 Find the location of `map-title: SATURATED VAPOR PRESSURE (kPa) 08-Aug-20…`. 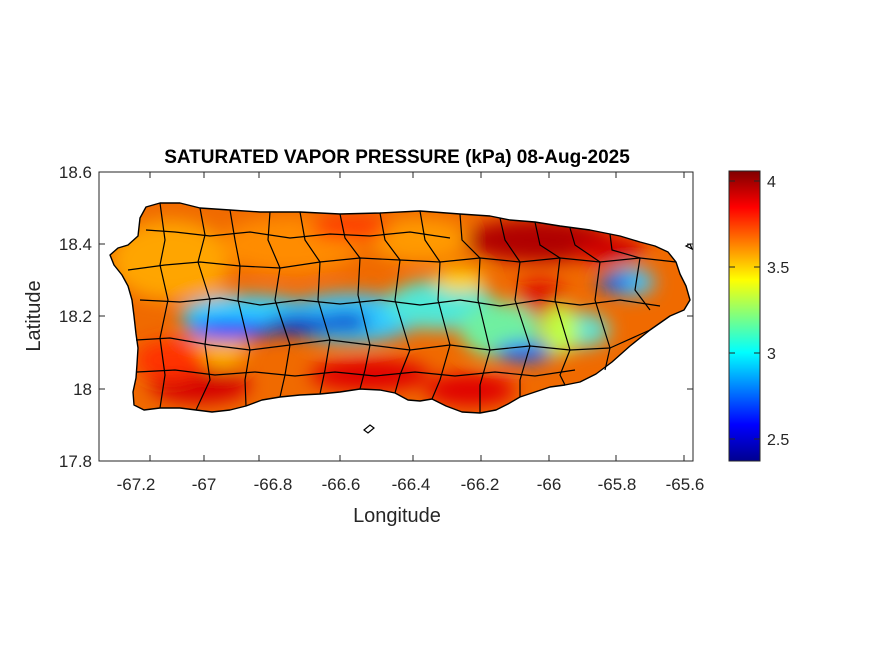

map-title: SATURATED VAPOR PRESSURE (kPa) 08-Aug-20… is located at coordinates (397, 157).